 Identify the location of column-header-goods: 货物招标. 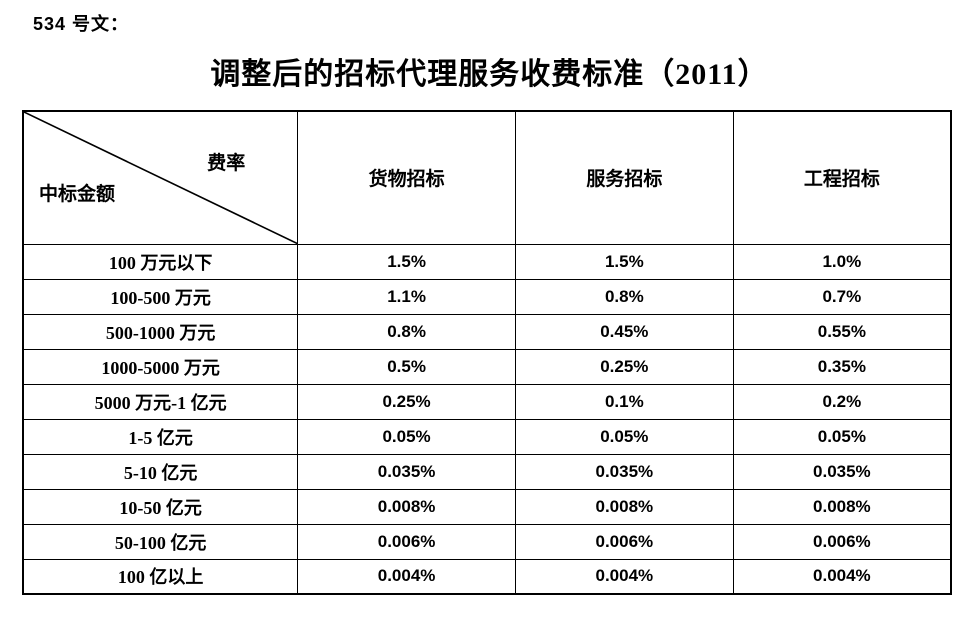
(406, 177).